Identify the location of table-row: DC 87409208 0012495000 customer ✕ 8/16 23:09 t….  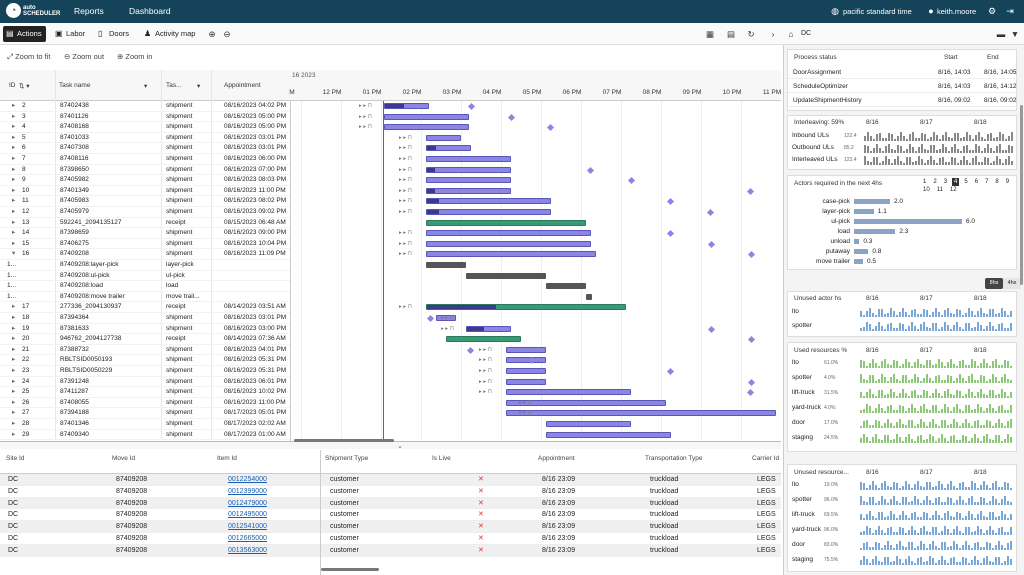
(390, 515).